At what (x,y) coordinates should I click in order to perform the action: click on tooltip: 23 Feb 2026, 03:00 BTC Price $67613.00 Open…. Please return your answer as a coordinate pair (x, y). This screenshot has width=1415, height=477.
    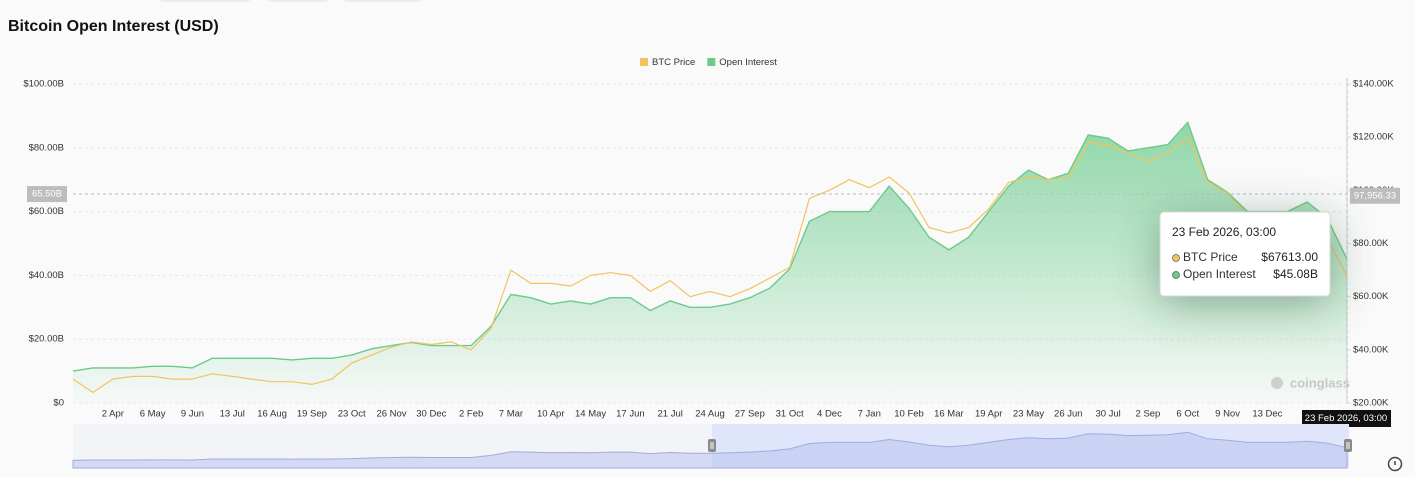
    Looking at the image, I should click on (1245, 254).